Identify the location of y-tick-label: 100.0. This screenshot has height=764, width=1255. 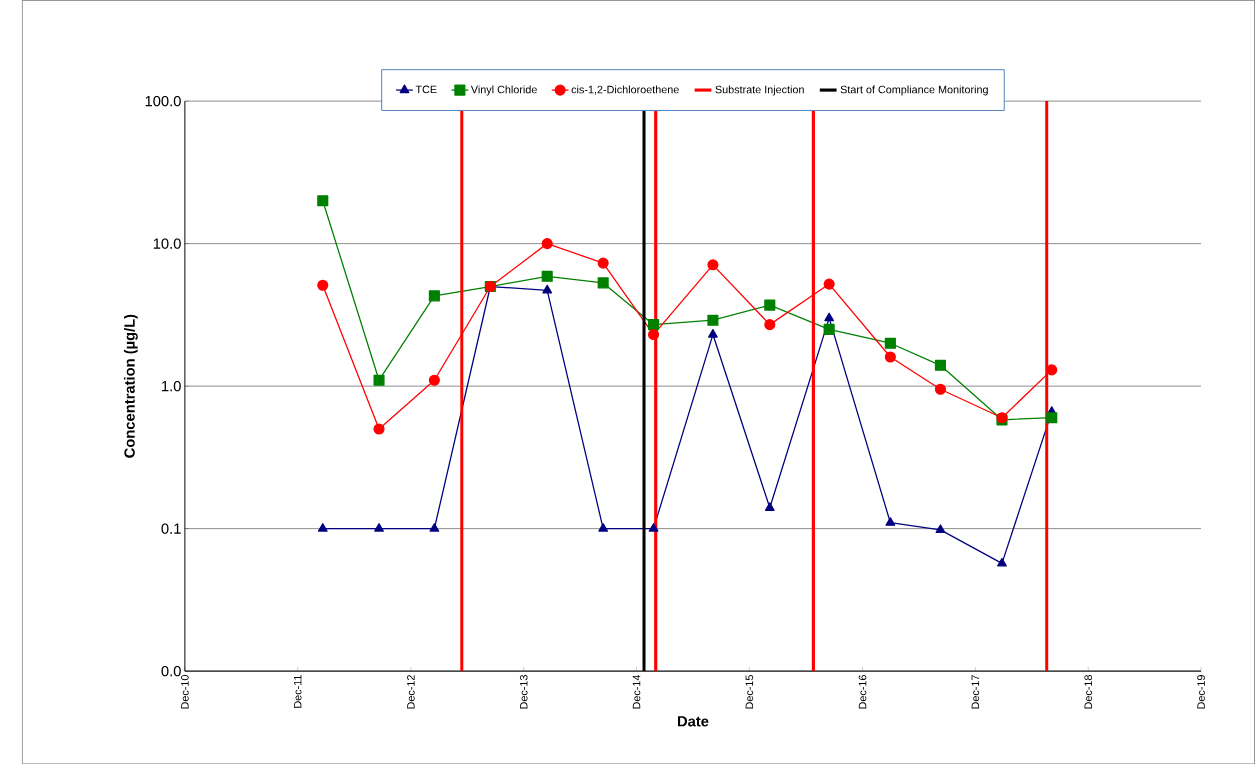
(163, 101).